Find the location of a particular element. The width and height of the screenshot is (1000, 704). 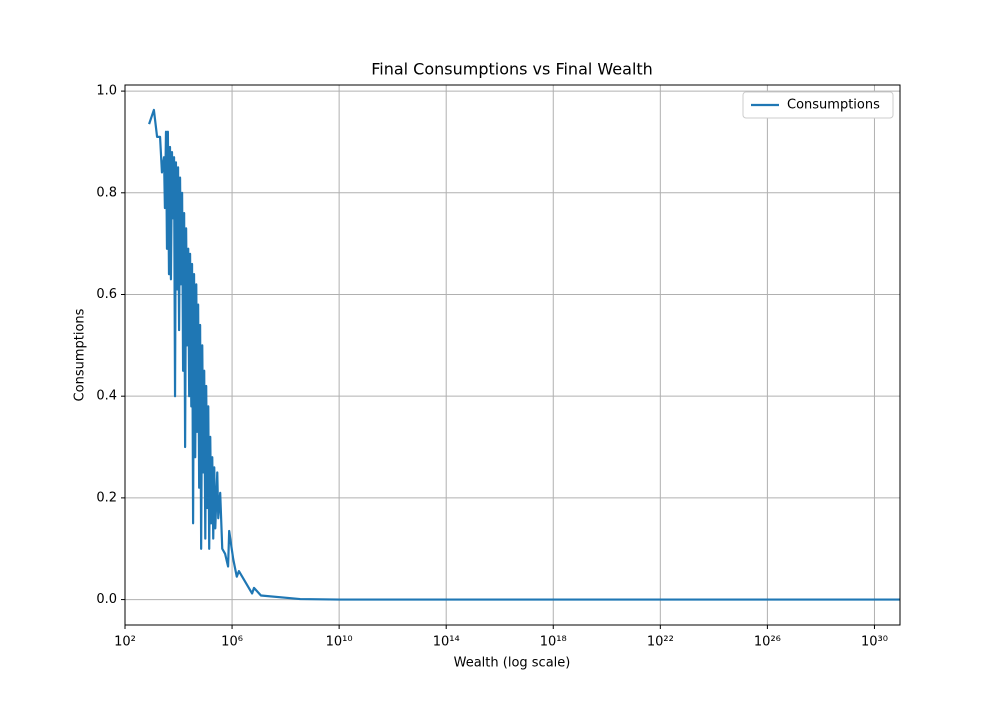

x-tick-label: 10⁶ is located at coordinates (232, 642).